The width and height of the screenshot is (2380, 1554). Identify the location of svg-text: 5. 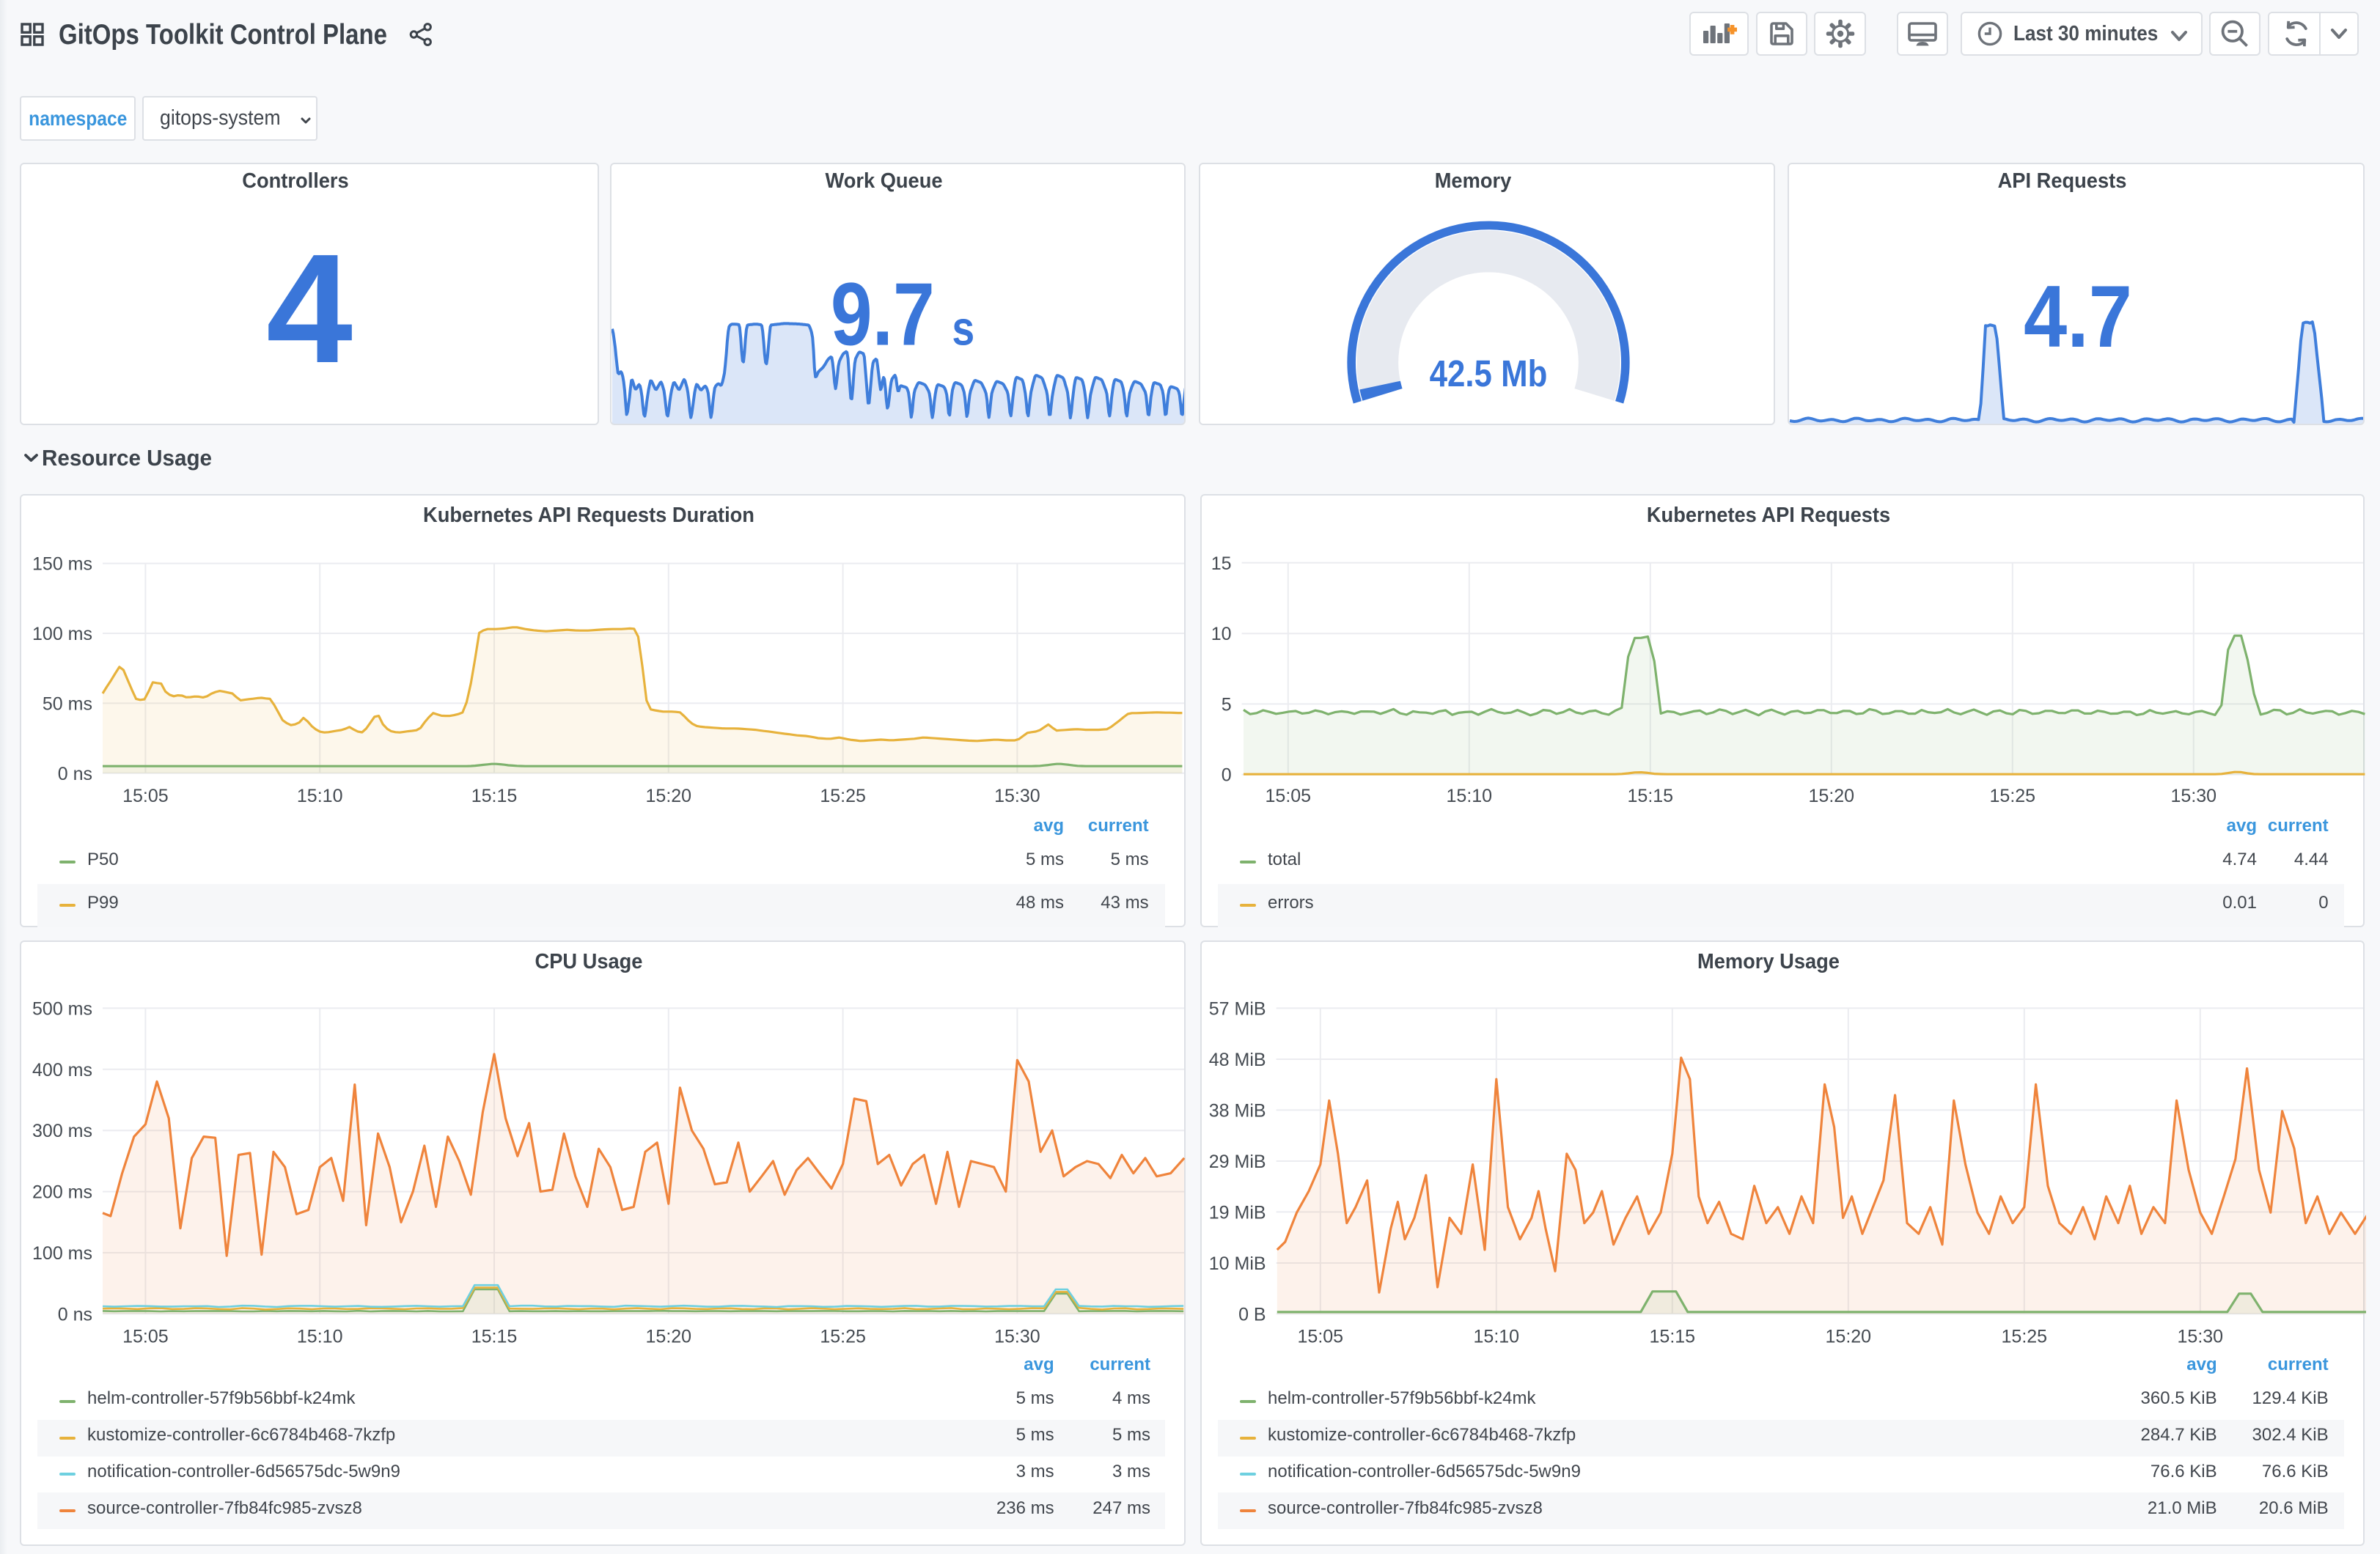
(1227, 705).